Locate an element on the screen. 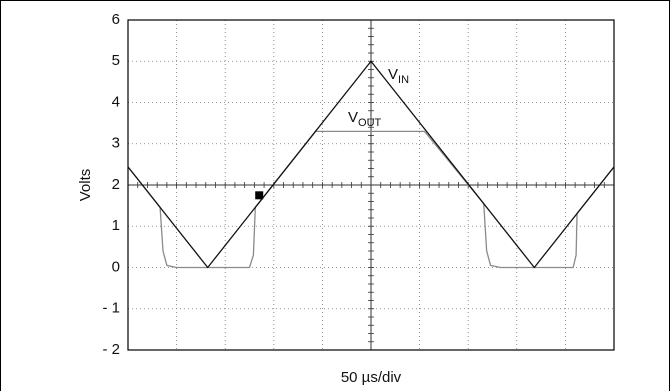 The height and width of the screenshot is (391, 671). y-tick-label: 1 is located at coordinates (116, 225).